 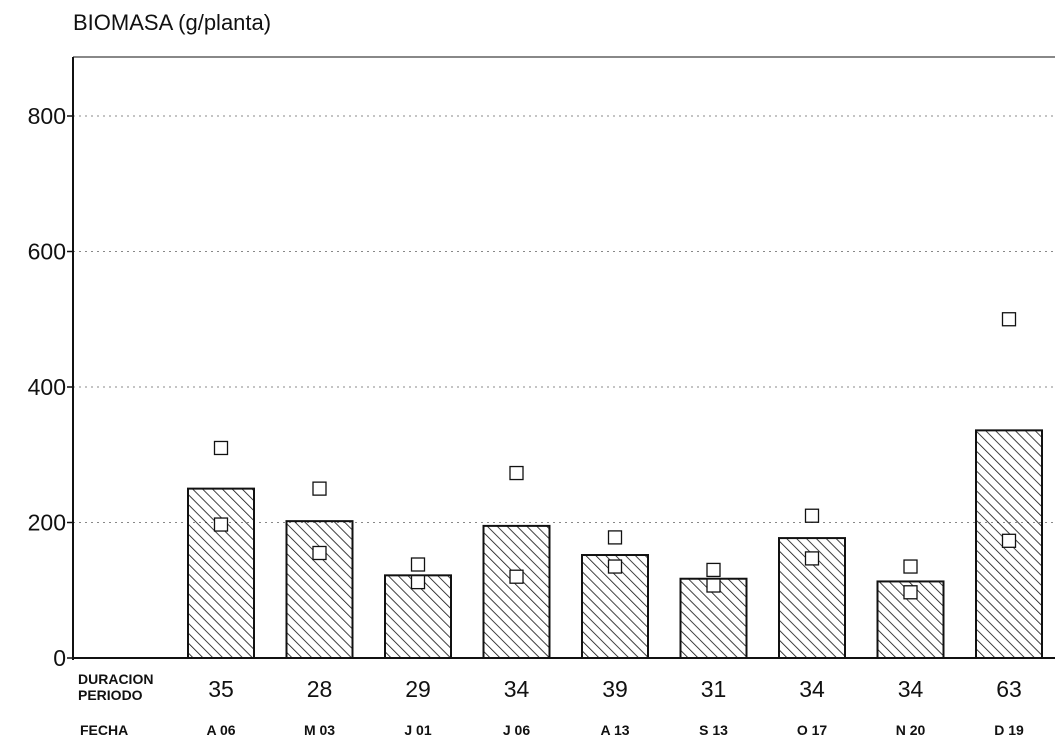 What do you see at coordinates (516, 730) in the screenshot?
I see `date-label-4: J 06` at bounding box center [516, 730].